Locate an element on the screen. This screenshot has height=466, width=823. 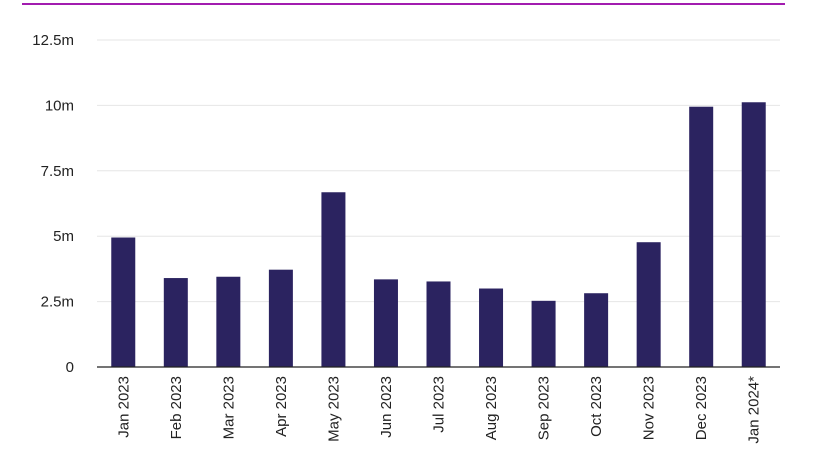
x-tick-label: Dec 2023 is located at coordinates (701, 408).